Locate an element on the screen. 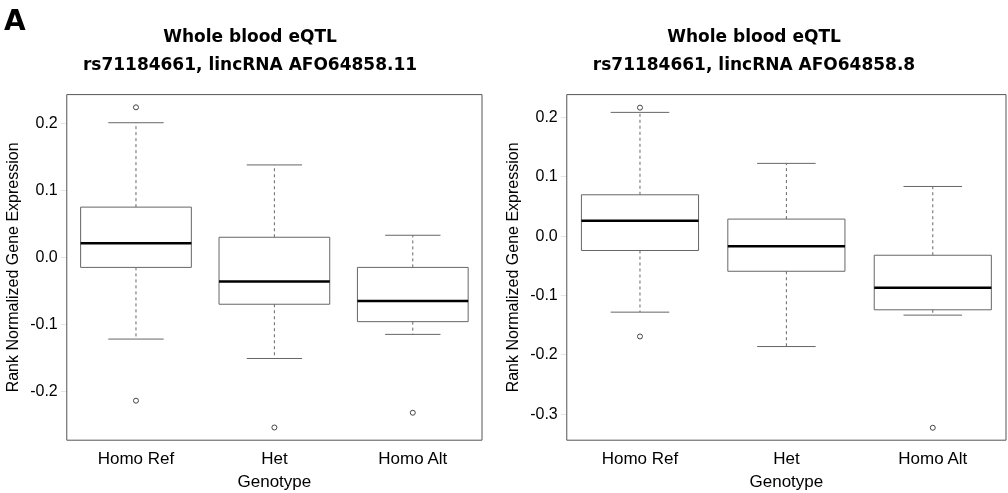  text: A is located at coordinates (15, 20).